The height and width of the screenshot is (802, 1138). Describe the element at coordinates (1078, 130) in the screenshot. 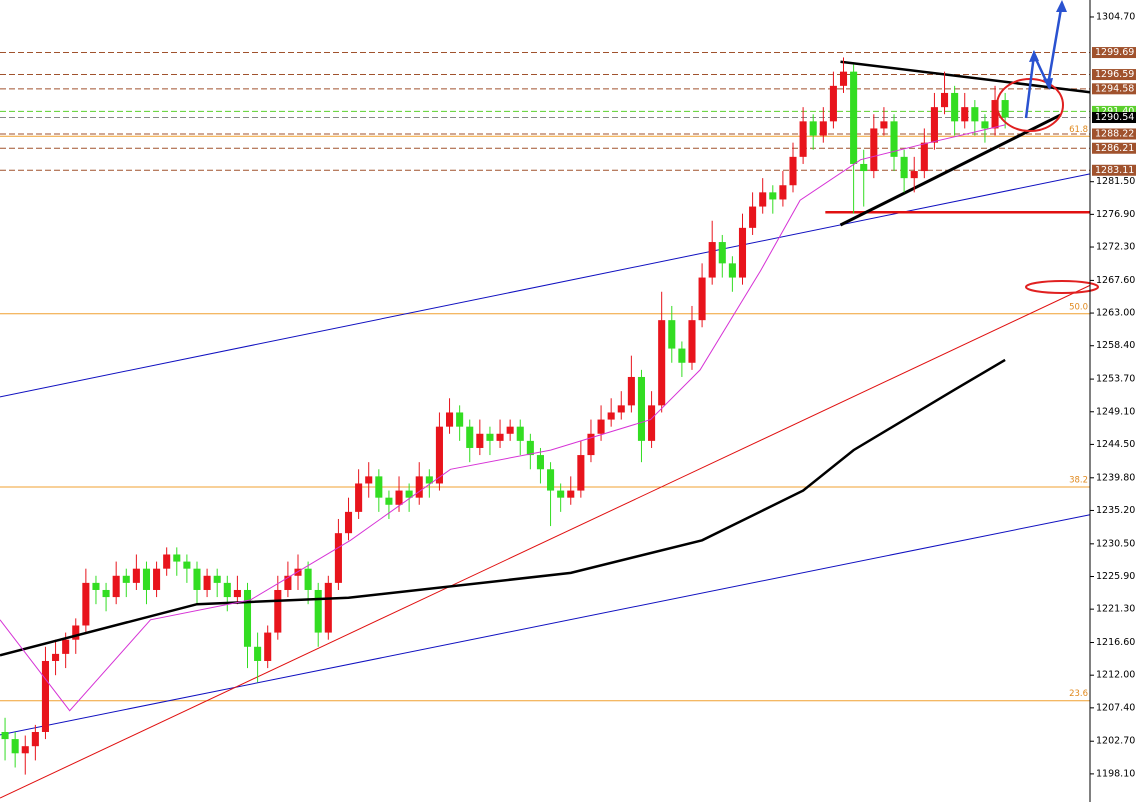

I see `fib-label: 61.8` at that location.